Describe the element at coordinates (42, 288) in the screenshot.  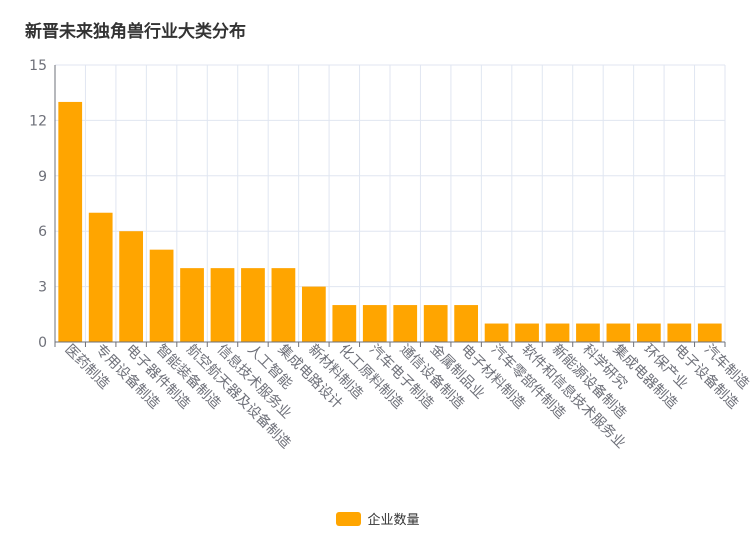
I see `y-tick-label: 3` at that location.